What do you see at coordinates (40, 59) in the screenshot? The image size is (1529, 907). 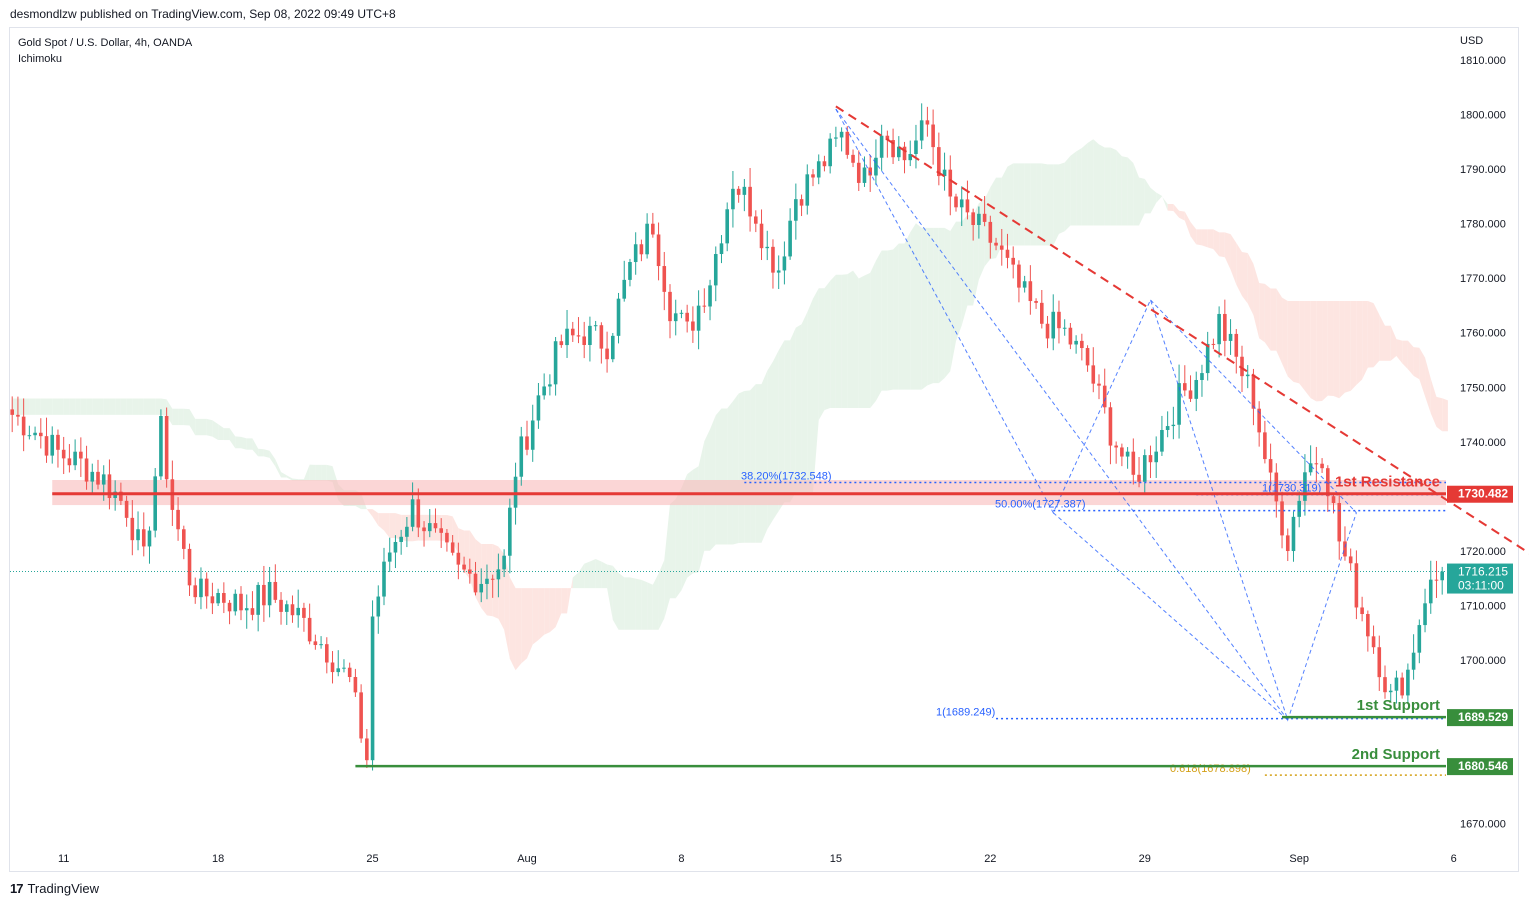 I see `indicator-name: Ichimoku` at bounding box center [40, 59].